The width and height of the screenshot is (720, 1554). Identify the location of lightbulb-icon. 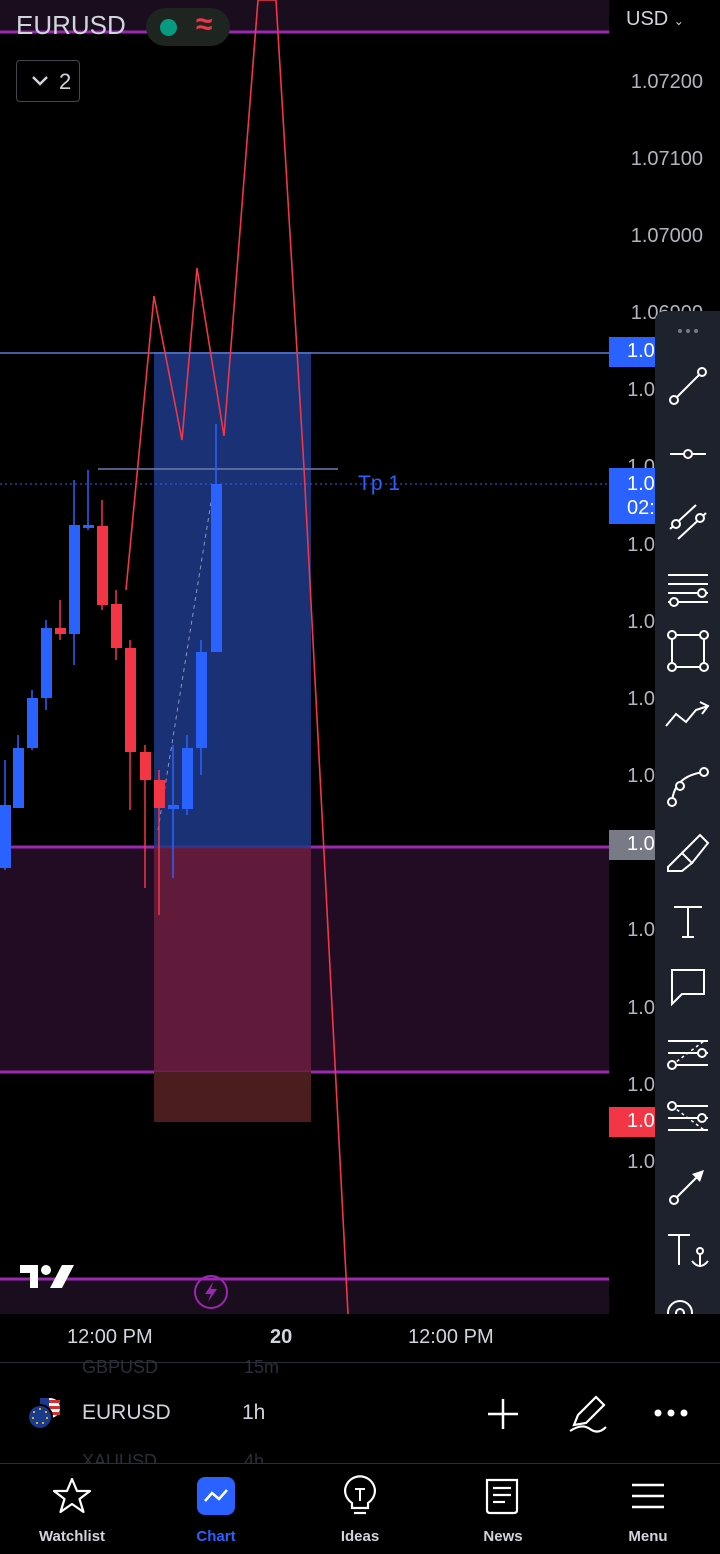
(360, 1496).